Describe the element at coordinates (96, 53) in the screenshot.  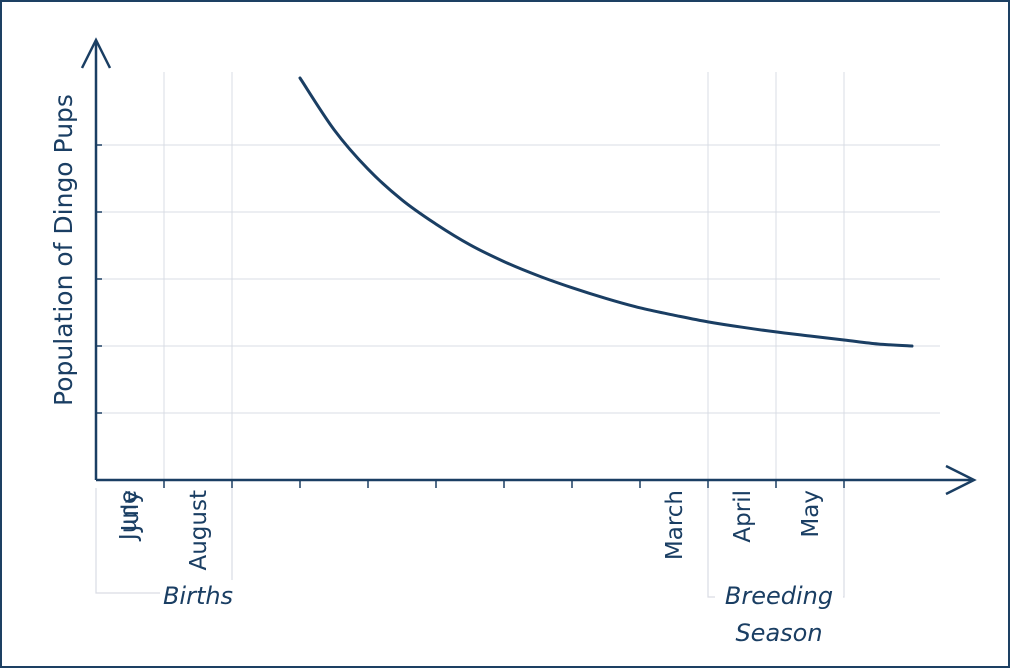
I see `y-axis-arrow` at that location.